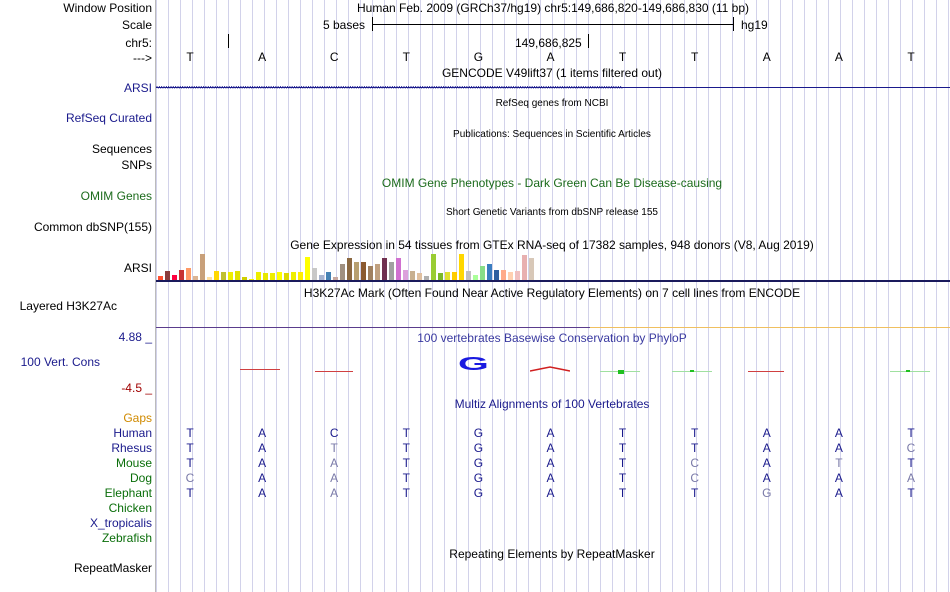 This screenshot has width=950, height=592. What do you see at coordinates (133, 463) in the screenshot?
I see `species-label: Mouse` at bounding box center [133, 463].